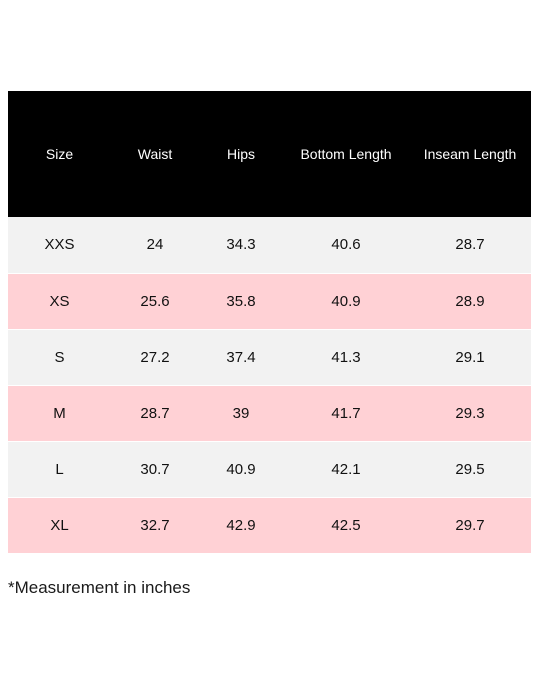 This screenshot has width=540, height=675. What do you see at coordinates (241, 468) in the screenshot?
I see `cell-hips: 40.9` at bounding box center [241, 468].